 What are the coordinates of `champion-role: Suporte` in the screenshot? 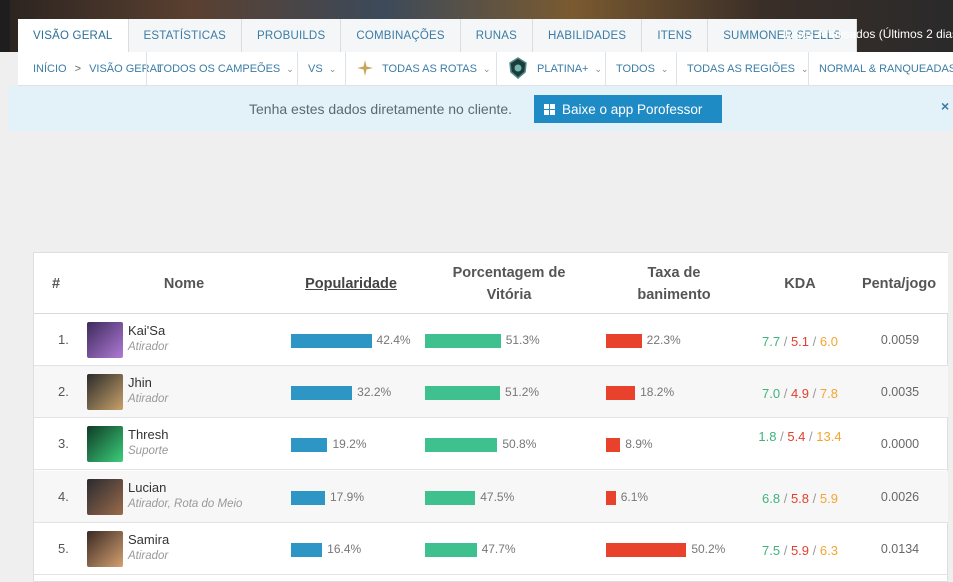 It's located at (148, 451).